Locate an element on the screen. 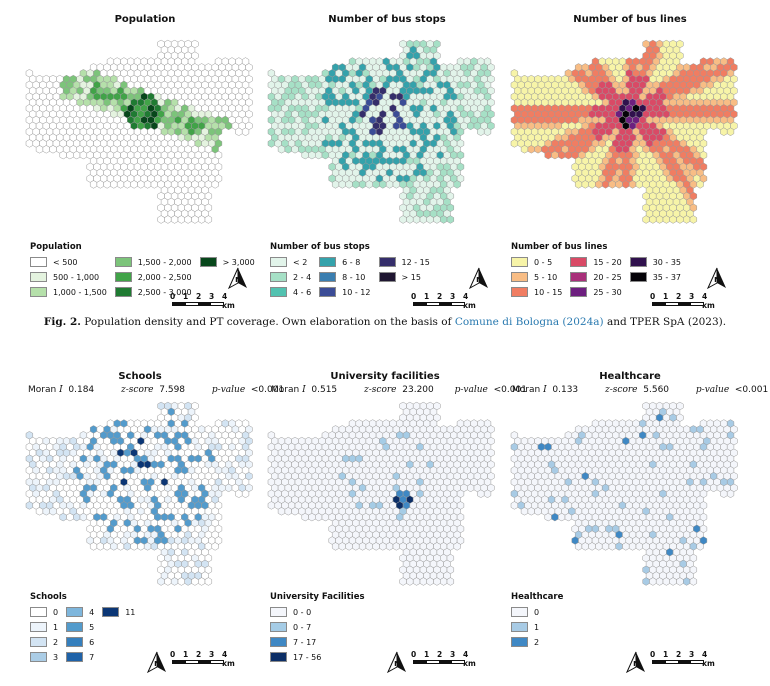 This screenshot has width=770, height=686. legend-label: > 15 is located at coordinates (411, 277).